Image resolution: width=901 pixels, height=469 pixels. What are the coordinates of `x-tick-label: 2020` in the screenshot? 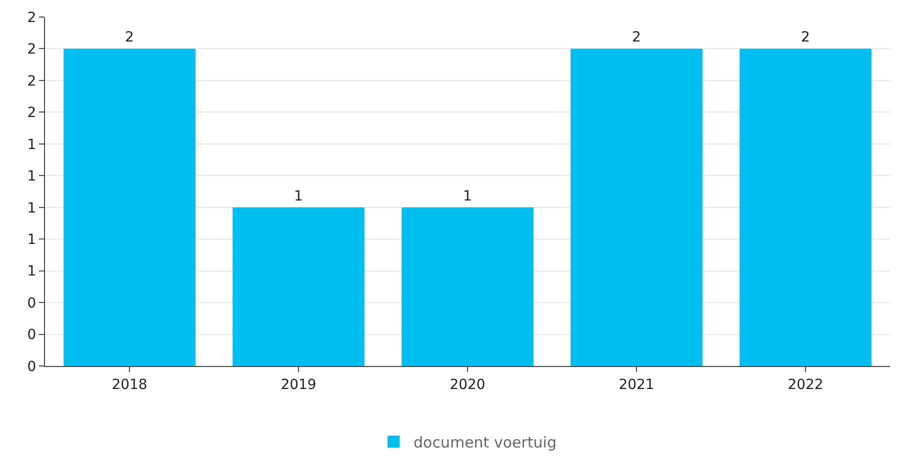 It's located at (468, 384).